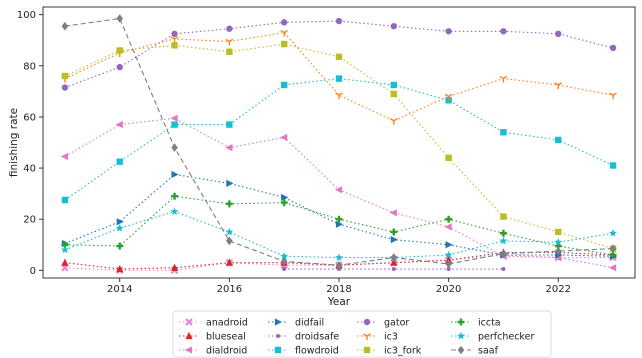 This screenshot has height=358, width=642. What do you see at coordinates (506, 337) in the screenshot?
I see `legend-label: perfchecker` at bounding box center [506, 337].